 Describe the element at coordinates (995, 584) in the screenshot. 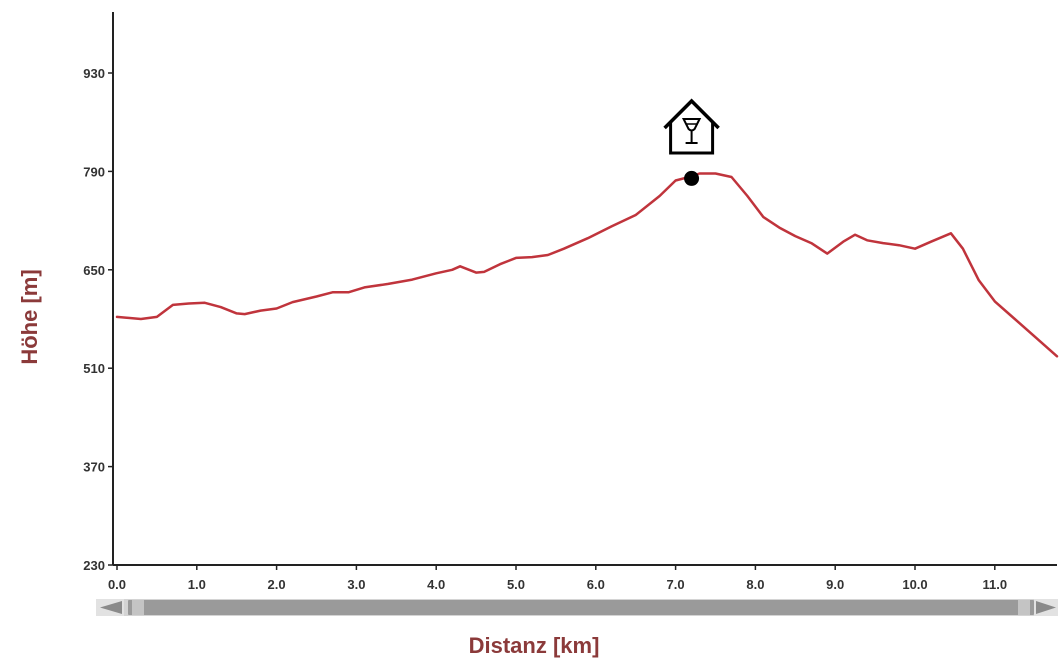

I see `x-tick-label: 11.0` at that location.